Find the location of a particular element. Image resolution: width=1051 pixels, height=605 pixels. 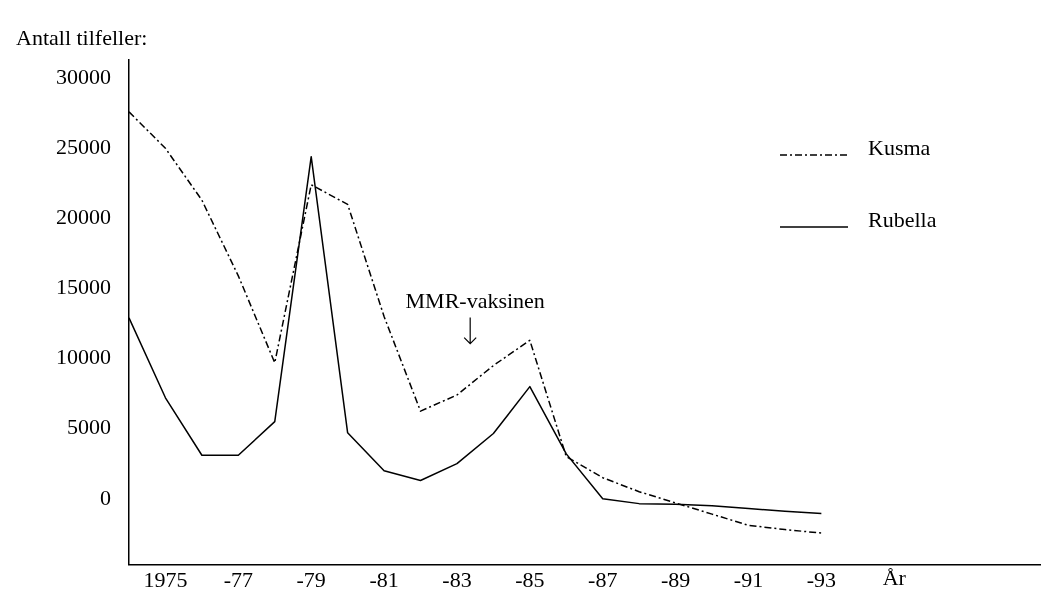

y-tick-label: 30000 is located at coordinates (83, 76).